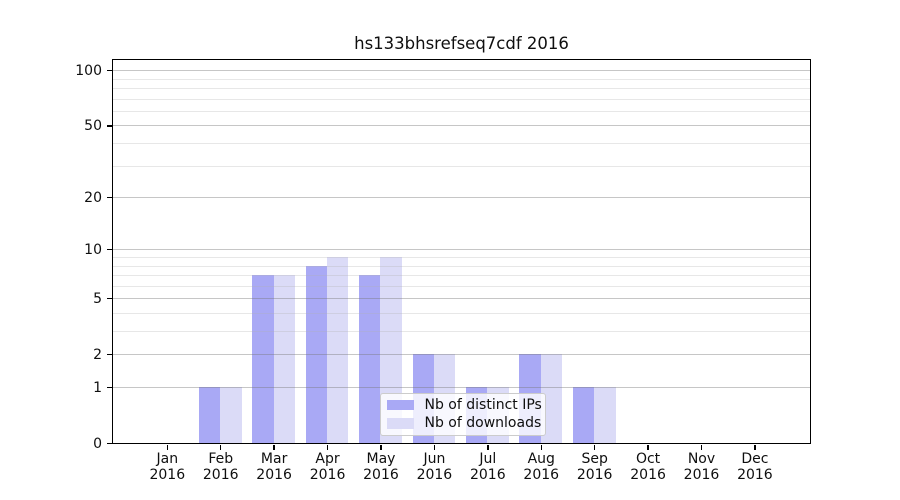 The image size is (900, 500). What do you see at coordinates (462, 414) in the screenshot?
I see `legend: Nb of distinct IPs Nb of downloads` at bounding box center [462, 414].